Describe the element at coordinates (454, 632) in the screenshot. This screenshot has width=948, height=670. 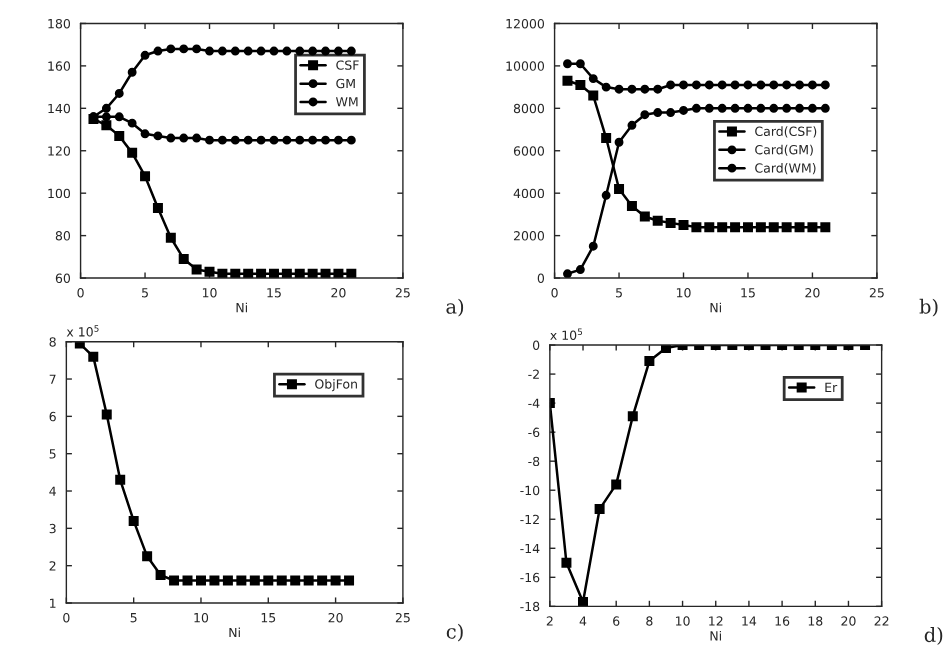
I see `text: c)` at that location.